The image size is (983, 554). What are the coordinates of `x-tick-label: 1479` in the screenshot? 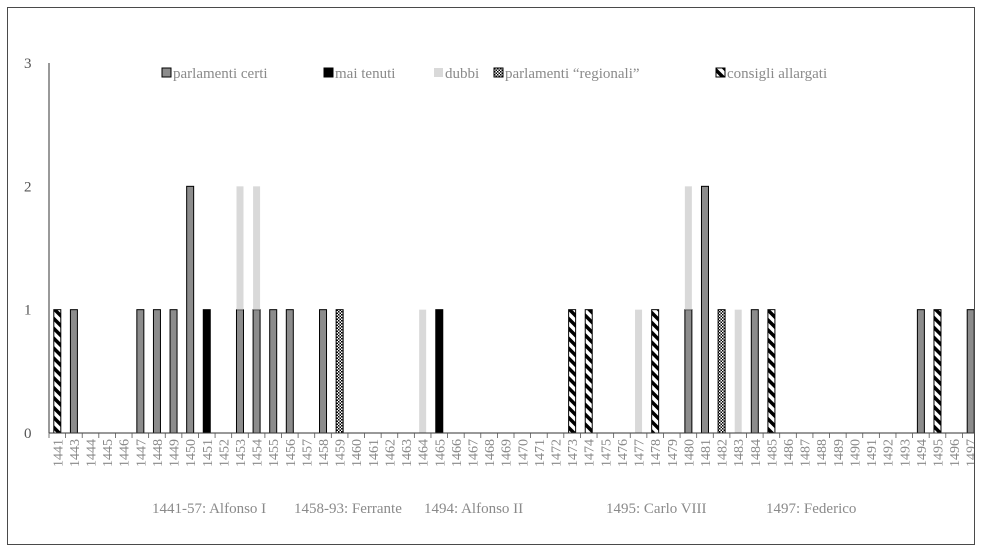 It's located at (673, 453).